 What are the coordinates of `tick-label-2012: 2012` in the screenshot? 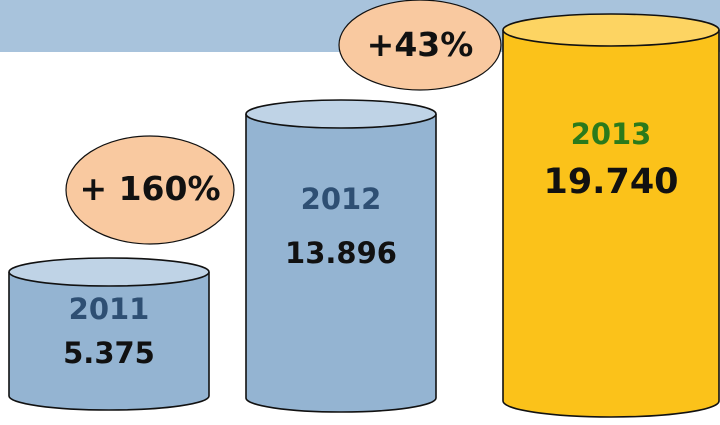 It's located at (341, 199).